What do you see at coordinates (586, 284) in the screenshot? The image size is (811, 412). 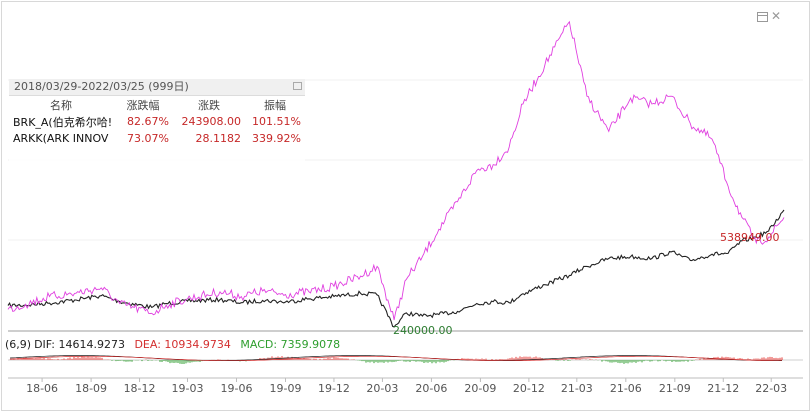 I see `annotations: 538949.00 240000.00` at bounding box center [586, 284].